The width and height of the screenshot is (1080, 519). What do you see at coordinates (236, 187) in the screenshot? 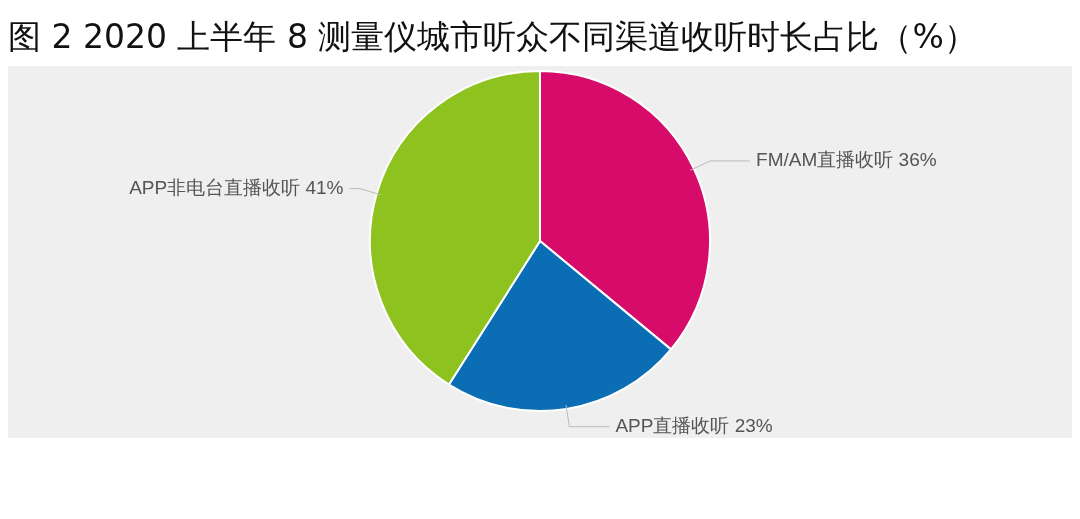
I see `slice-label: APP非电台直播收听 41%` at bounding box center [236, 187].